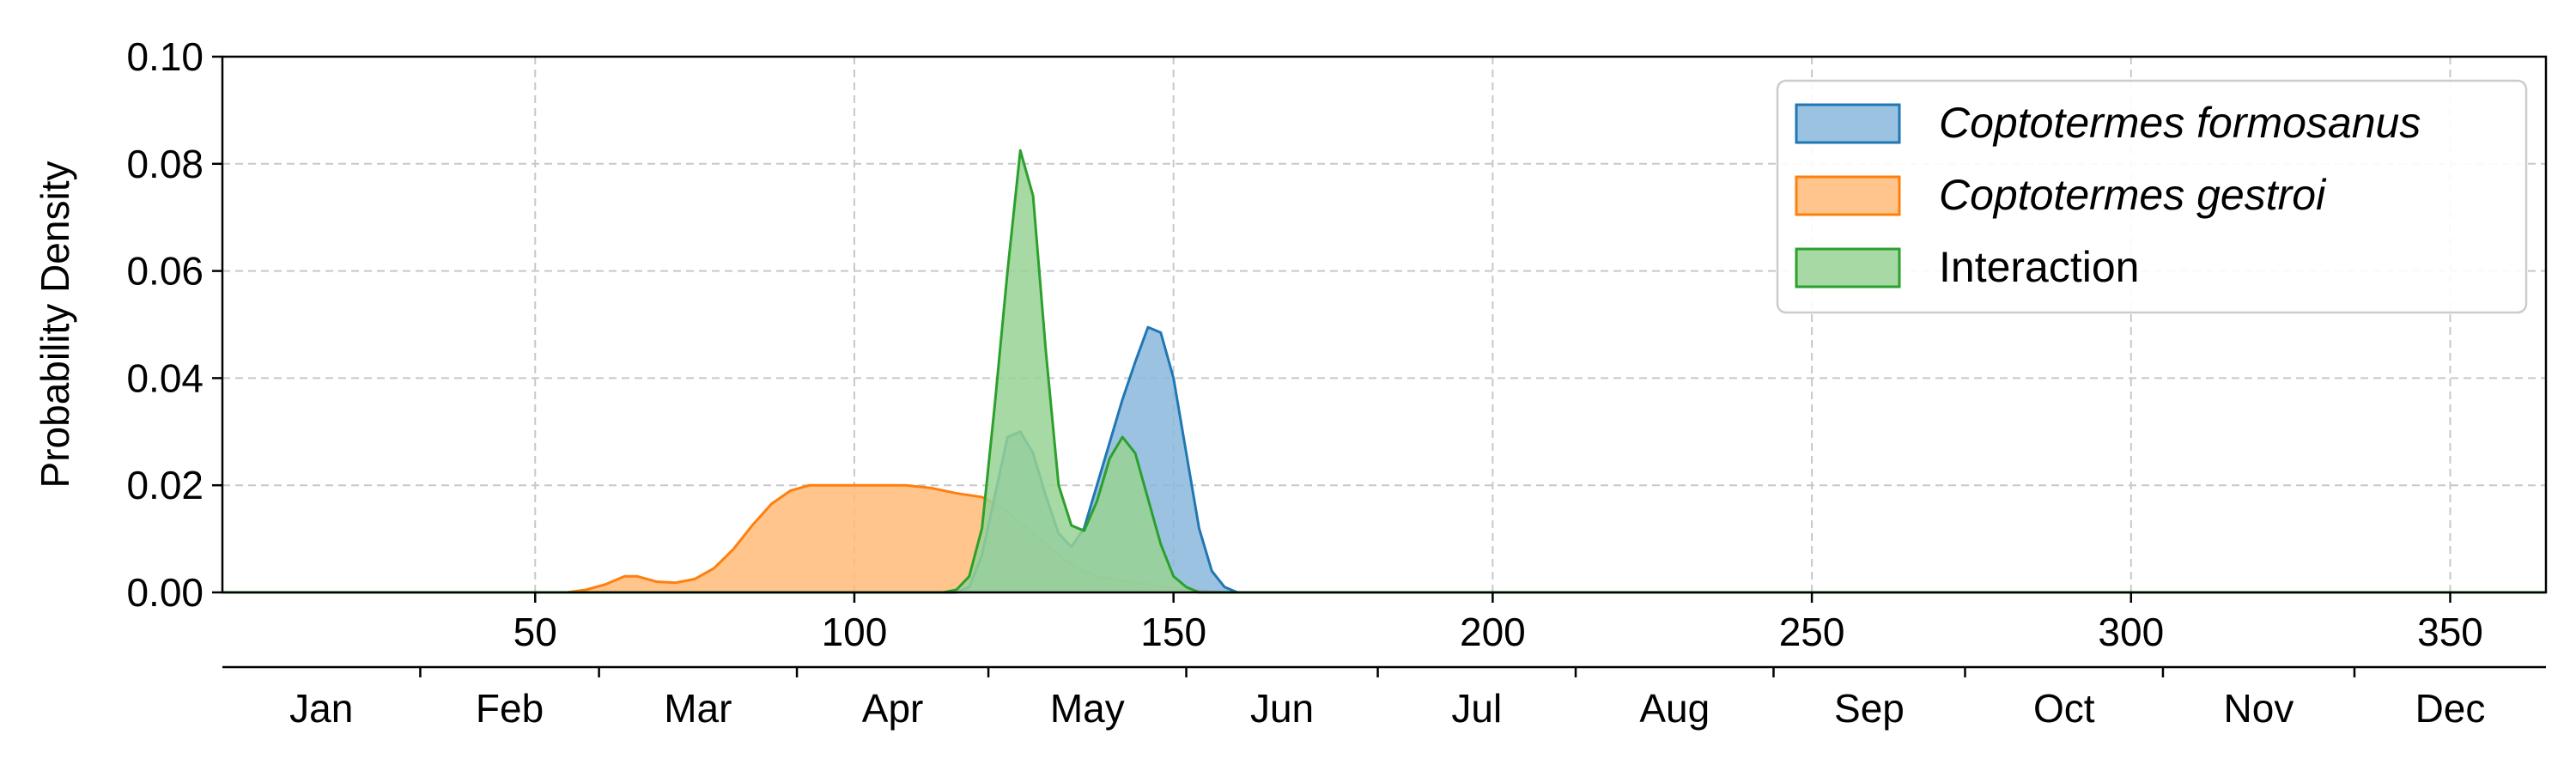 This screenshot has height=777, width=2576. Describe the element at coordinates (1675, 708) in the screenshot. I see `month-label: Aug` at that location.